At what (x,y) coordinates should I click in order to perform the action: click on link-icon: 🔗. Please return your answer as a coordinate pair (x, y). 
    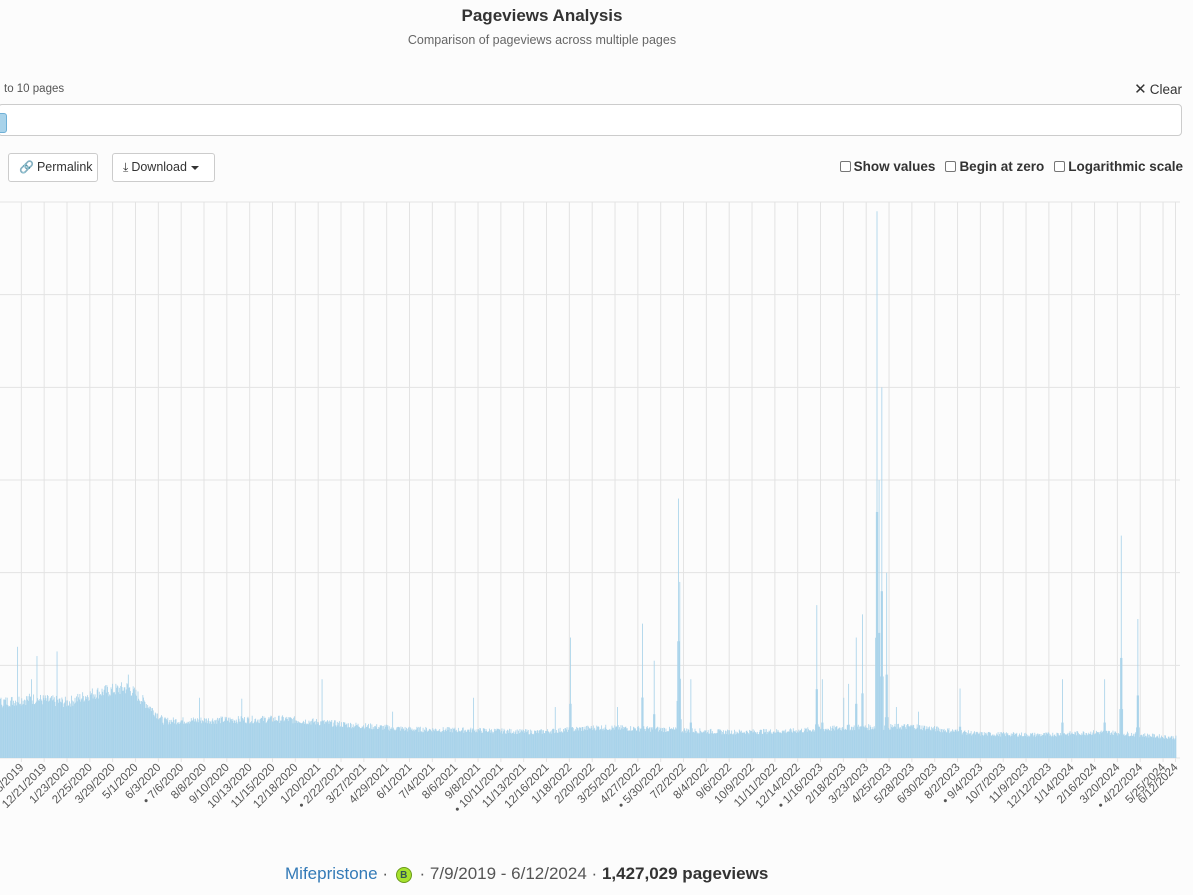
    Looking at the image, I should click on (26, 167).